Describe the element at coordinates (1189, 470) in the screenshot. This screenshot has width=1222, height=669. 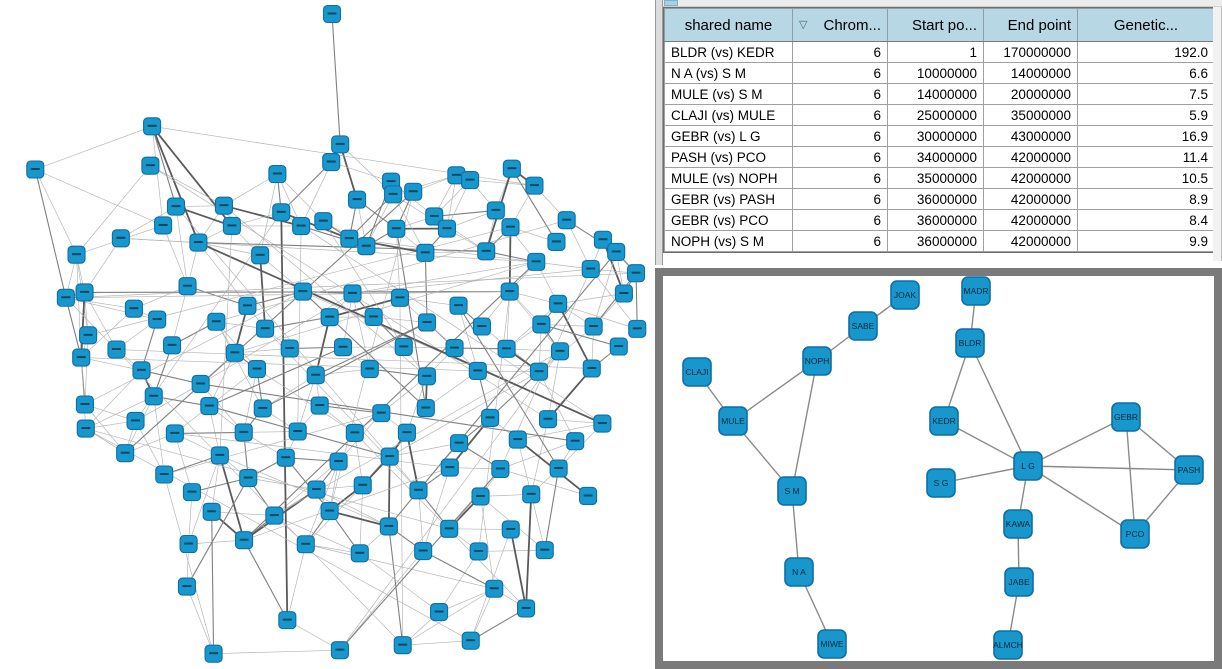
I see `network-node: PASH` at that location.